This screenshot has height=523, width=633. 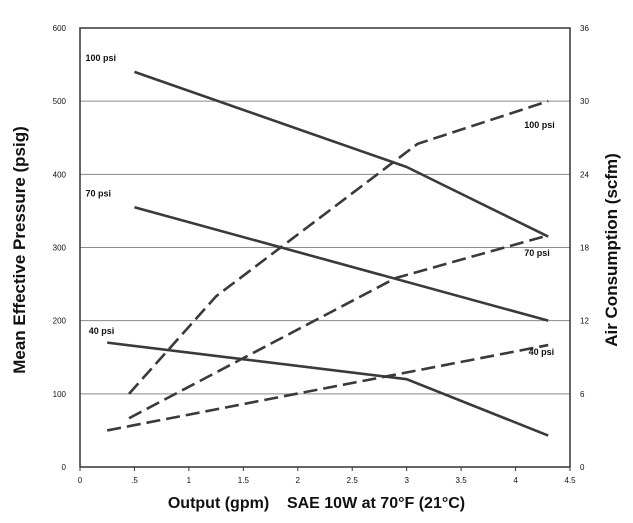 I want to click on y-left-tick-label: 500, so click(x=60, y=101).